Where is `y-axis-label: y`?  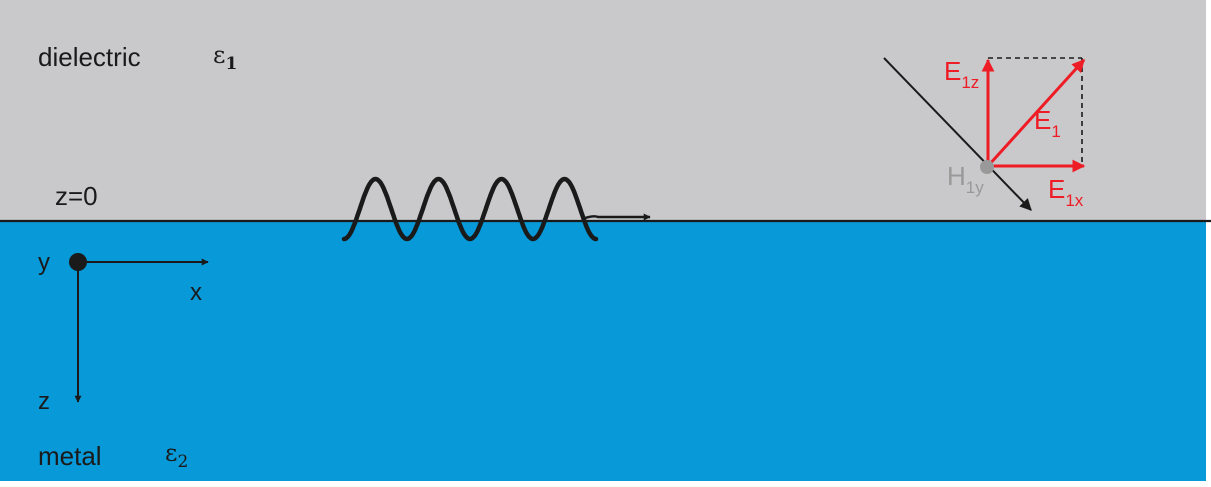
y-axis-label: y is located at coordinates (44, 262).